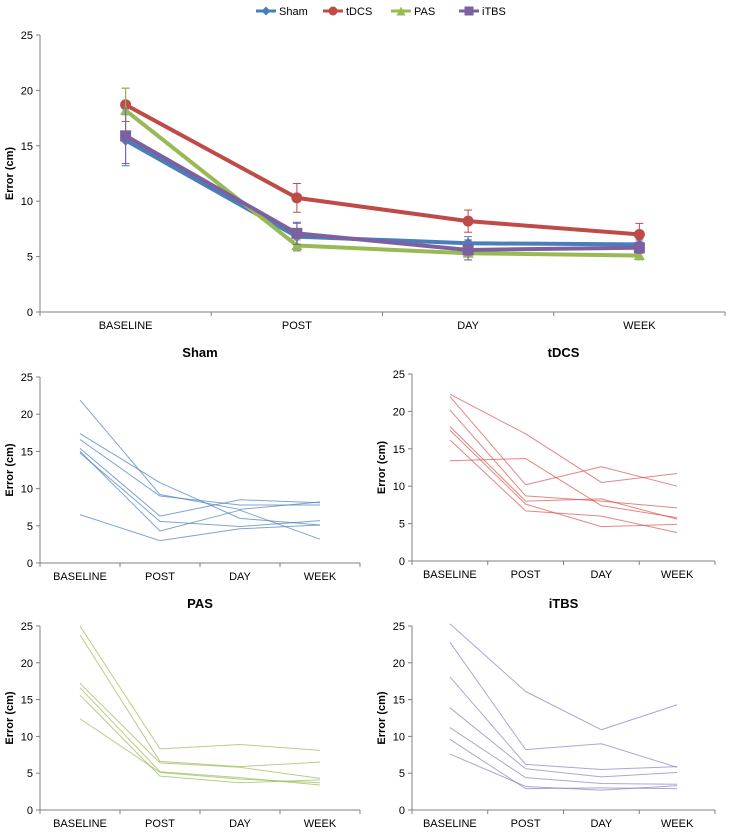 Image resolution: width=733 pixels, height=833 pixels. What do you see at coordinates (381, 12) in the screenshot?
I see `legend: Sham tDCS PAS iTBS` at bounding box center [381, 12].